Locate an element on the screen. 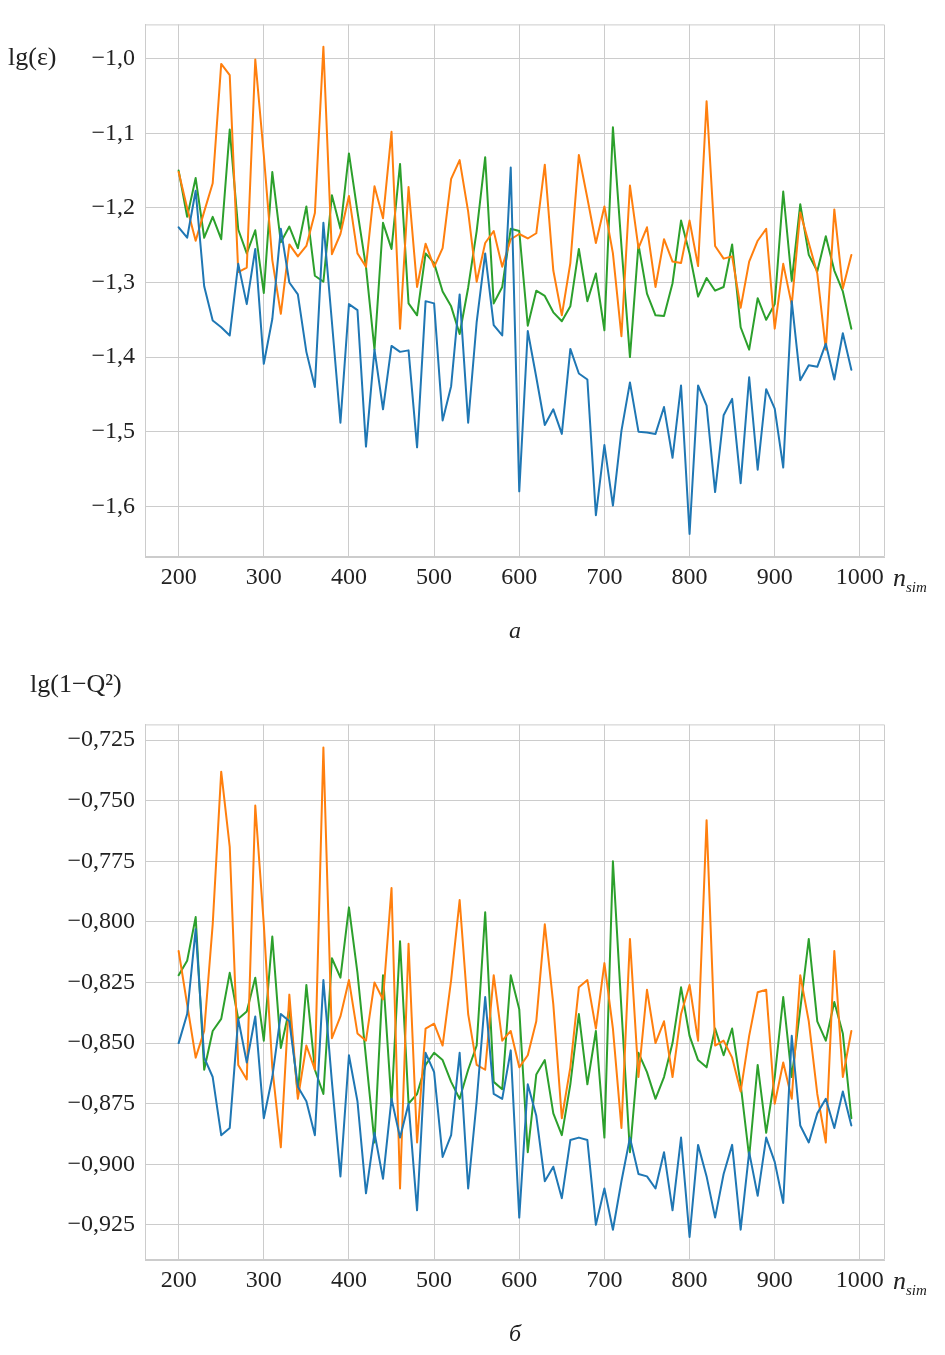 This screenshot has height=1355, width=945. text: б is located at coordinates (515, 1333).